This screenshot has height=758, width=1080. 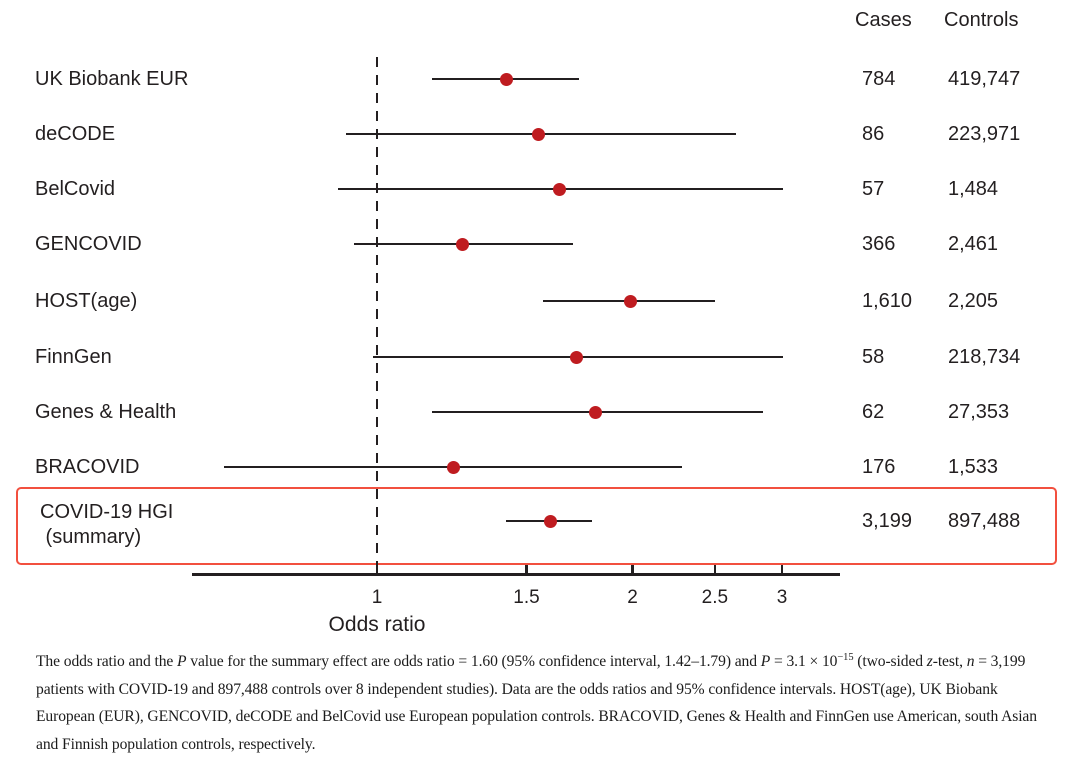 What do you see at coordinates (878, 79) in the screenshot?
I see `cases-value: 784` at bounding box center [878, 79].